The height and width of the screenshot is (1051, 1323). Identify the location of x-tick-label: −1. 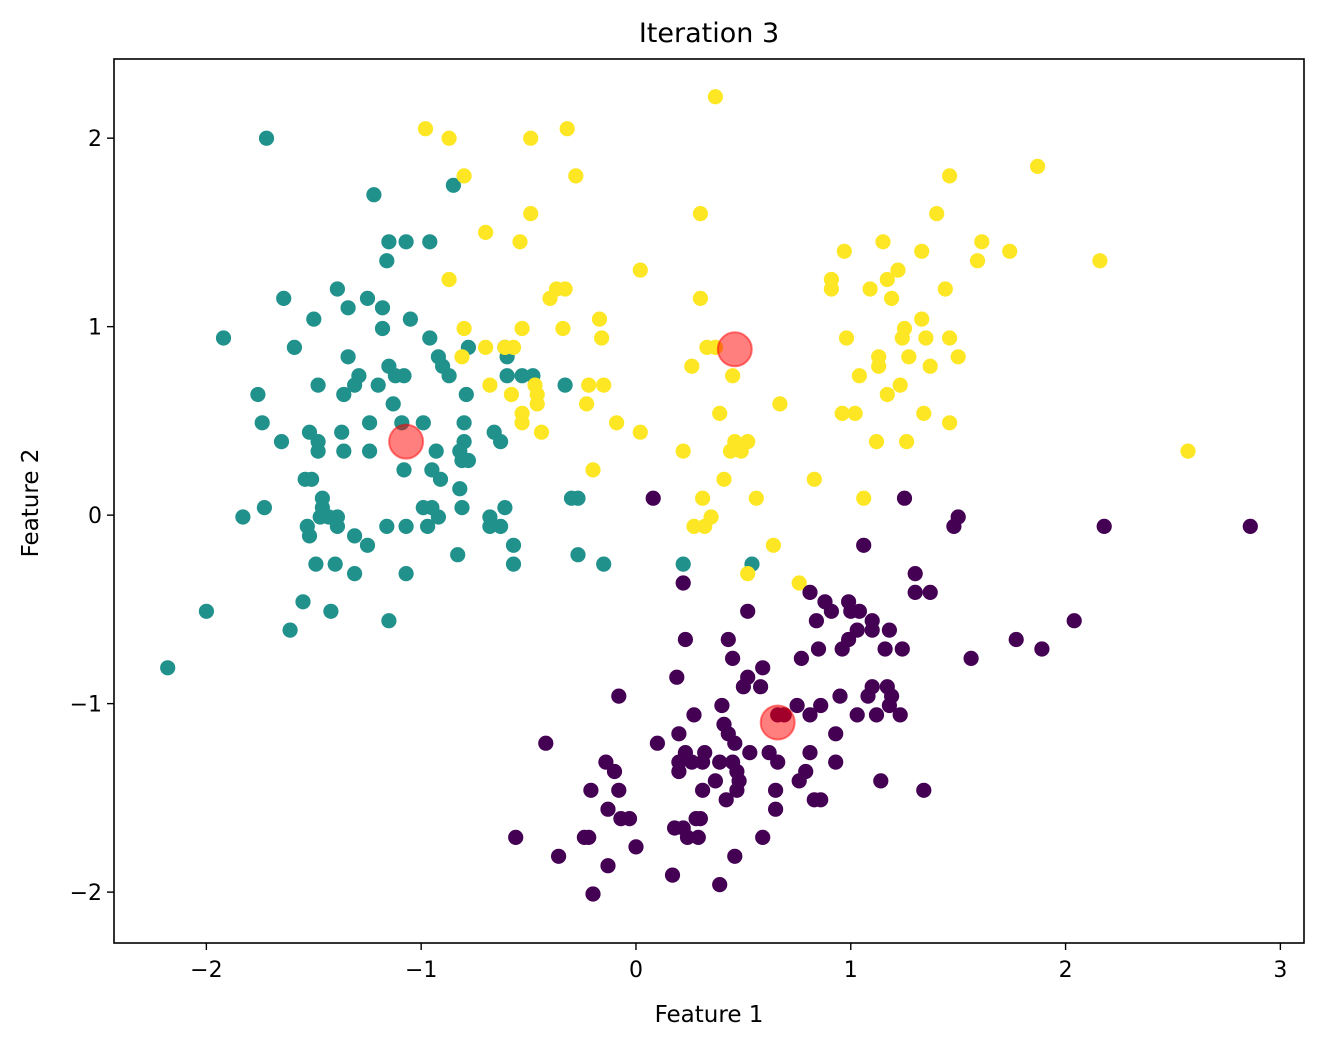
(421, 970).